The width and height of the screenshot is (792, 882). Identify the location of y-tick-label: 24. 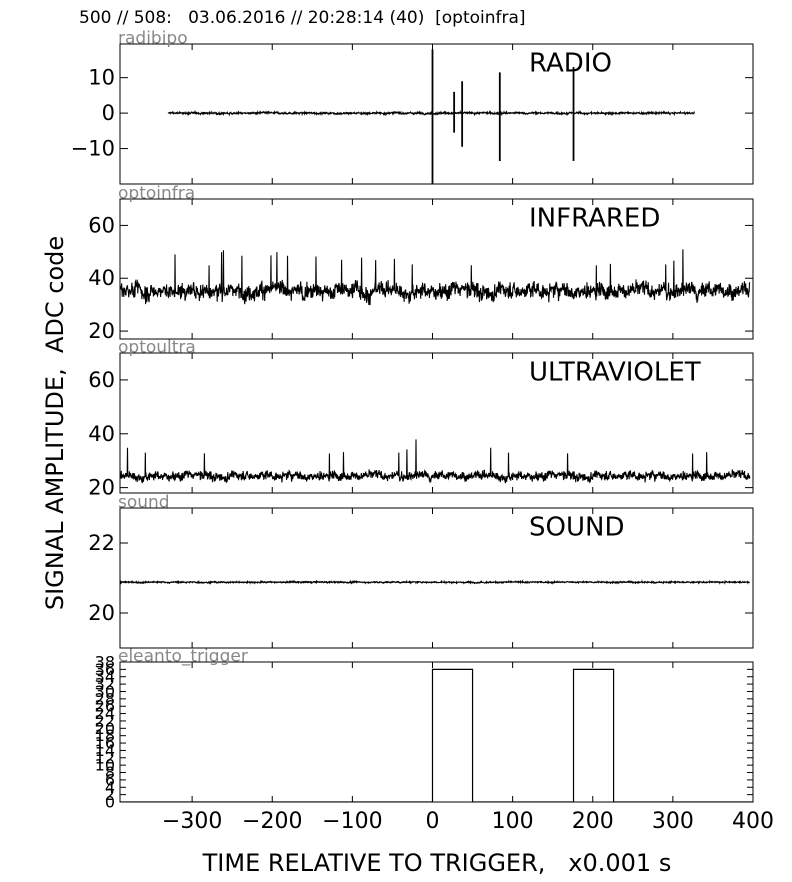
(105, 713).